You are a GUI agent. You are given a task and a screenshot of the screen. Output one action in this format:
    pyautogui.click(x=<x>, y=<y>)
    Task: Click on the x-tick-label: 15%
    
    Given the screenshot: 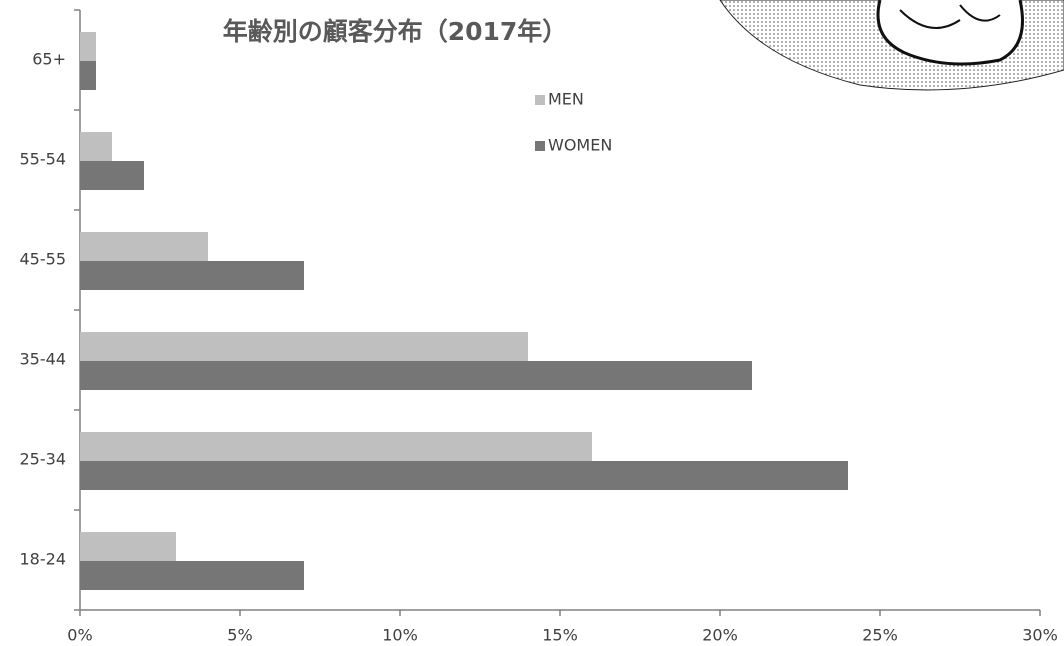 What is the action you would take?
    pyautogui.click(x=560, y=635)
    